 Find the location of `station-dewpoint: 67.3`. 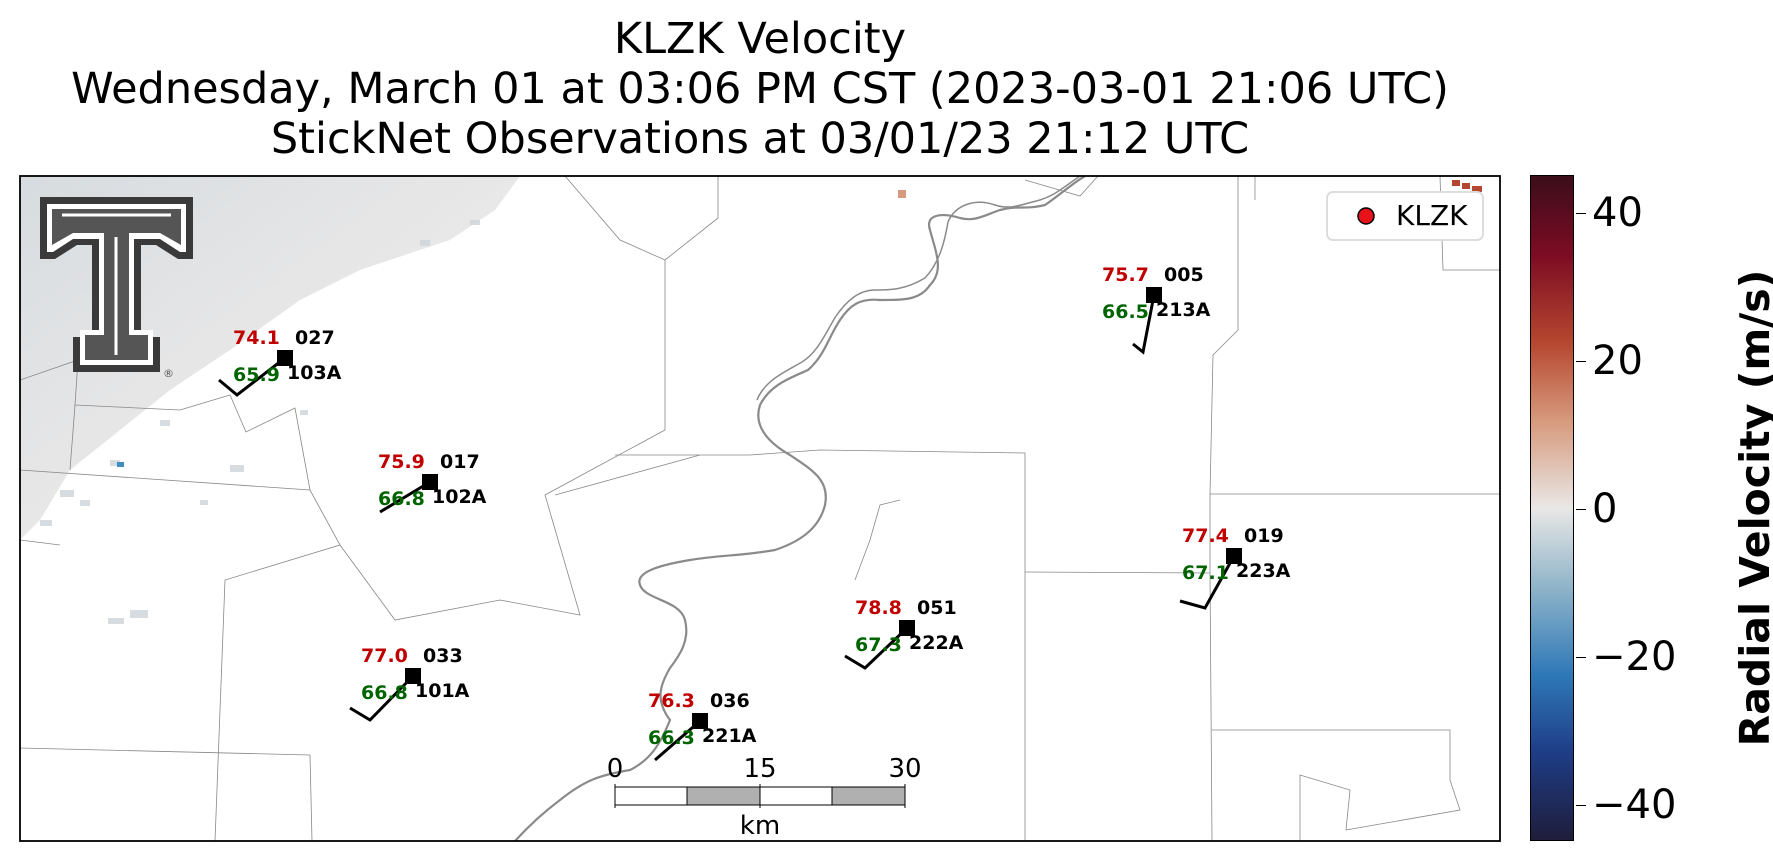

station-dewpoint: 67.3 is located at coordinates (878, 645).